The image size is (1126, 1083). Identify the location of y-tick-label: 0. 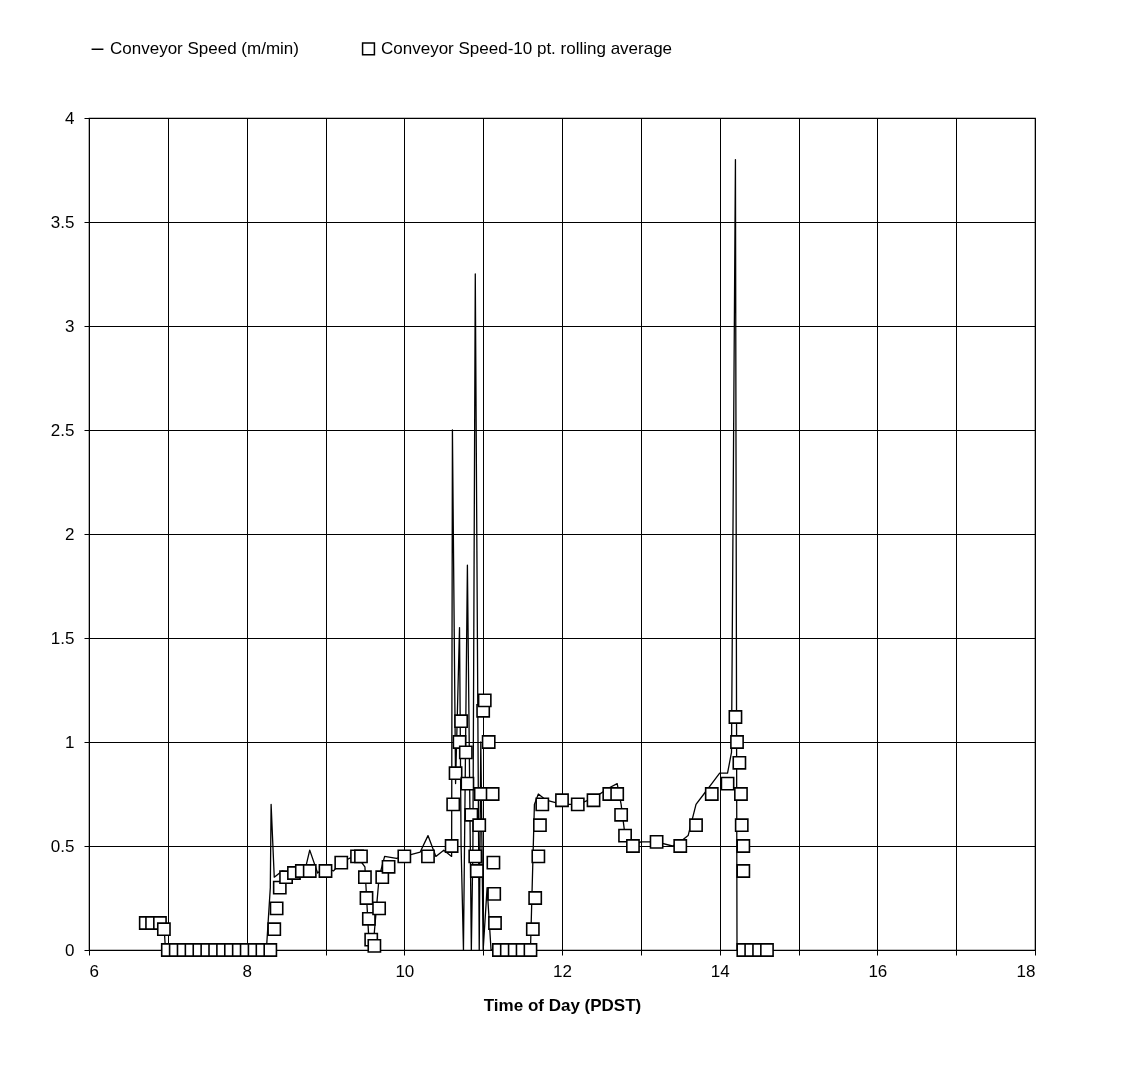
(70, 950).